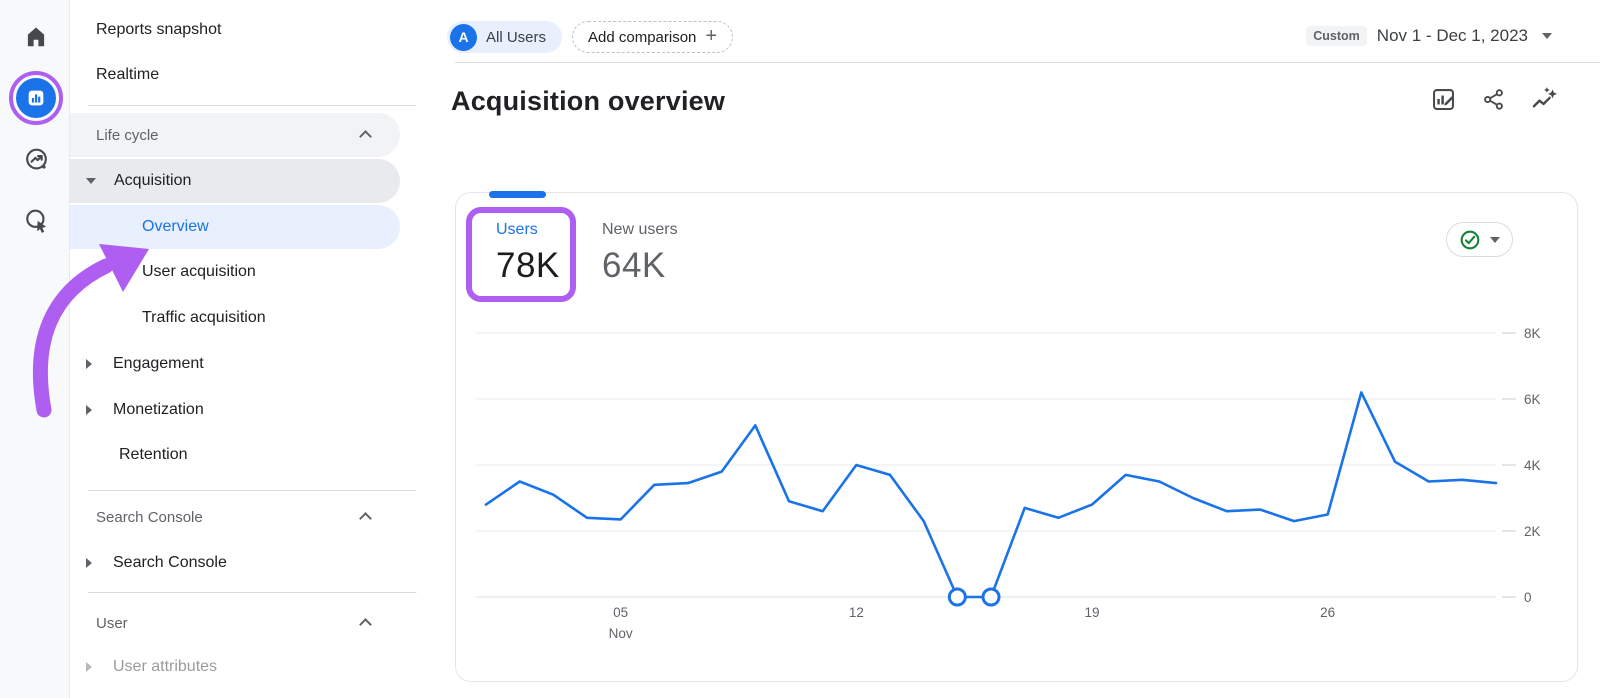  What do you see at coordinates (1091, 612) in the screenshot?
I see `x-axis-label: 19` at bounding box center [1091, 612].